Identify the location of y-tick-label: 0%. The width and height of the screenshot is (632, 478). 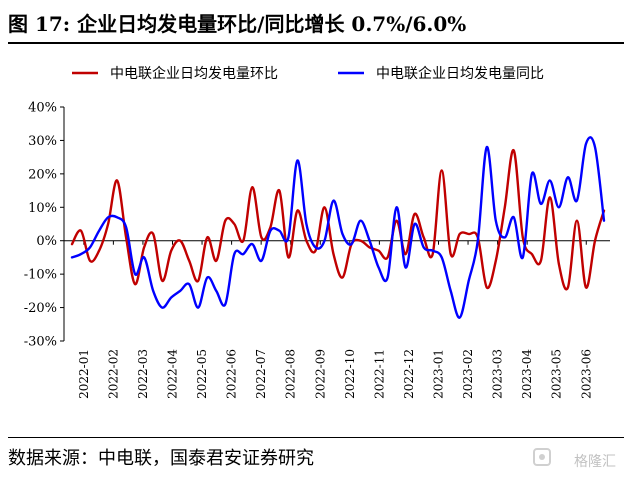
(46, 241).